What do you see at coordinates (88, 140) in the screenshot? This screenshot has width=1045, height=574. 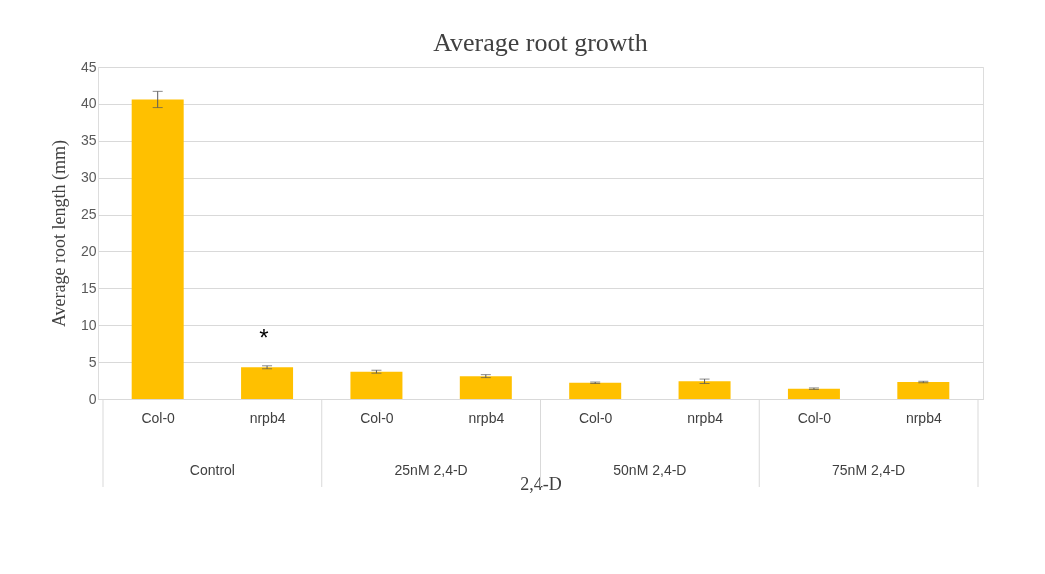 I see `y-tick-label: 35` at bounding box center [88, 140].